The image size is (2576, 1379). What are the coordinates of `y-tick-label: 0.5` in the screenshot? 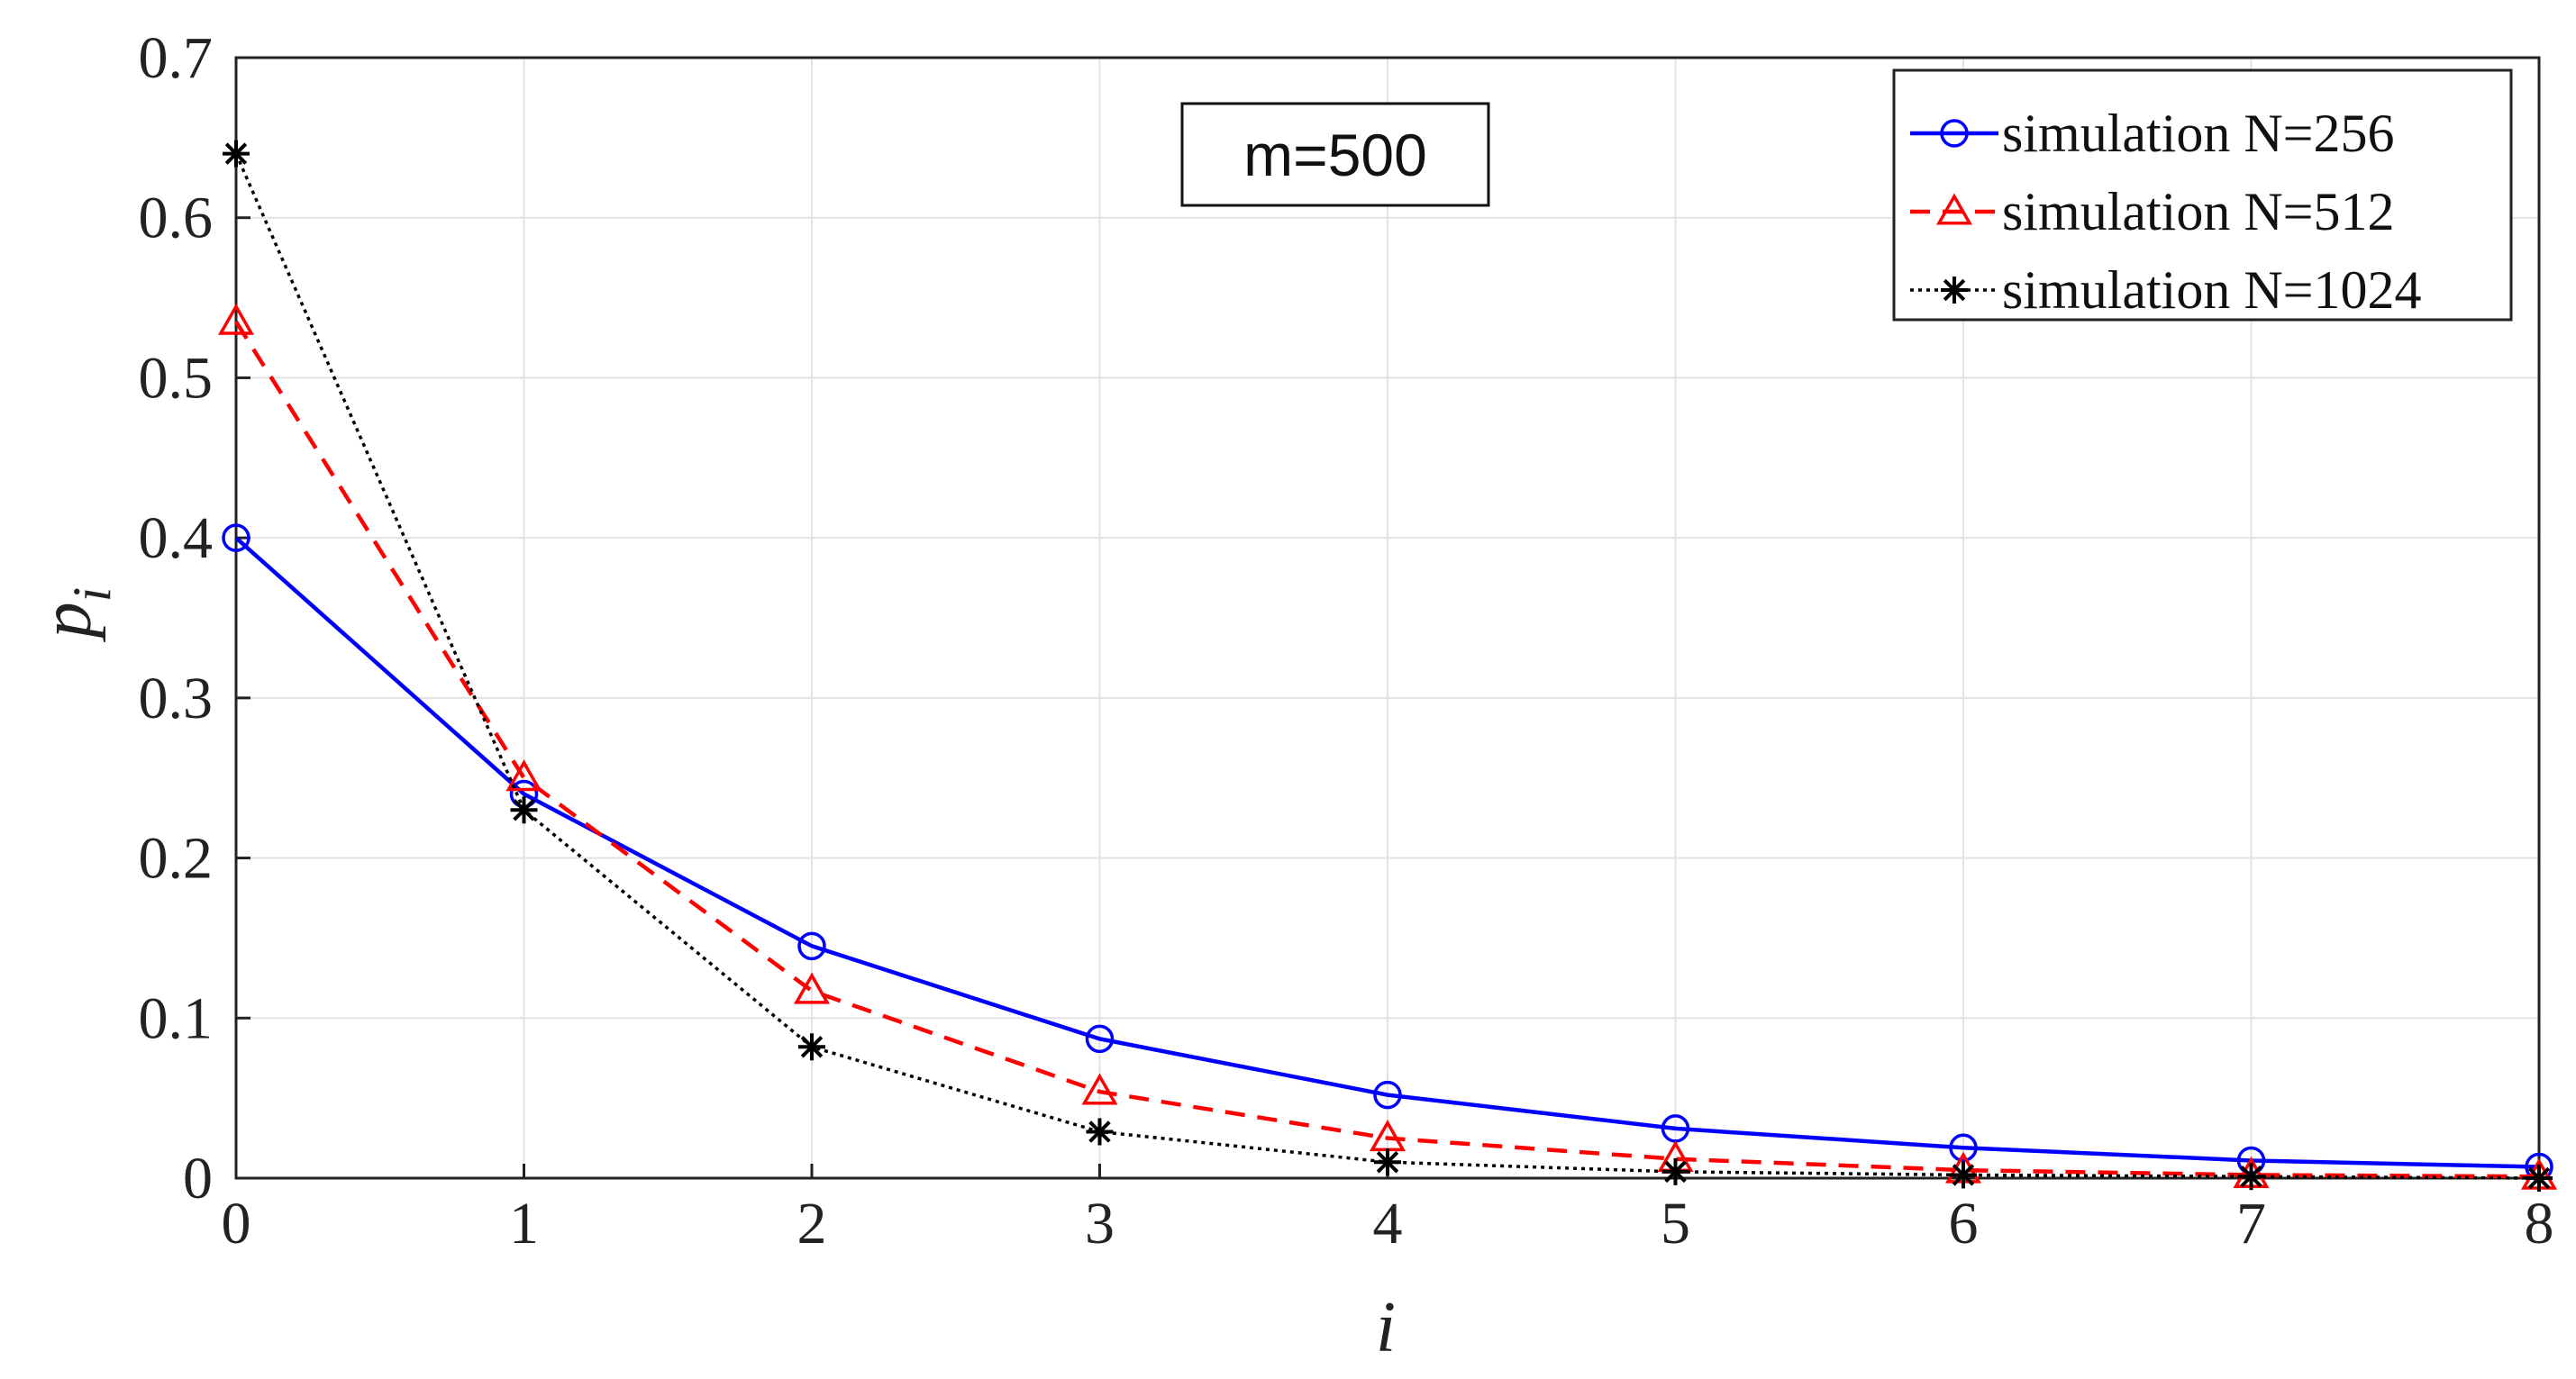 It's located at (176, 378).